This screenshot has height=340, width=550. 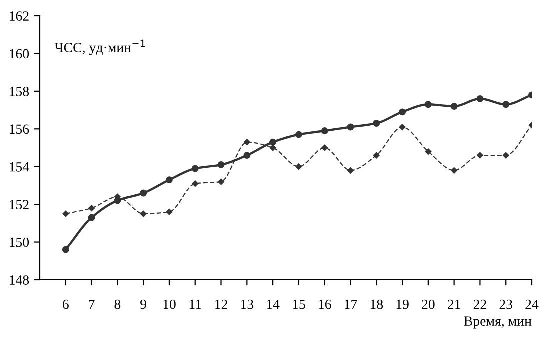 What do you see at coordinates (19, 16) in the screenshot?
I see `y-tick-label: 162` at bounding box center [19, 16].